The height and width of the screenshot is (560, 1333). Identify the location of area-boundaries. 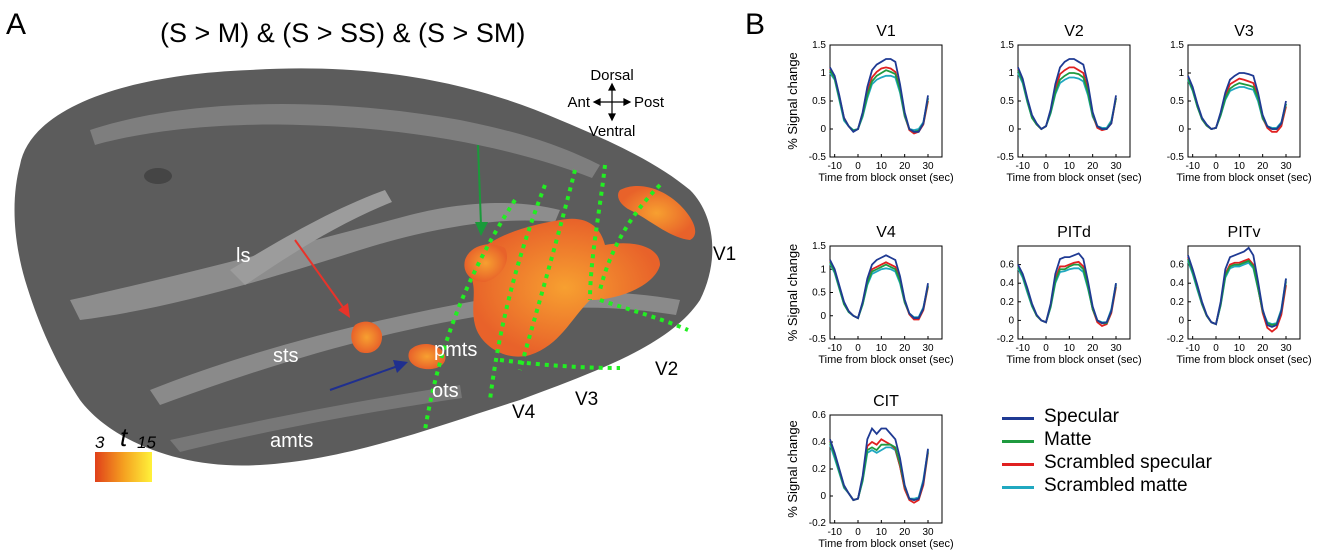
(556, 297).